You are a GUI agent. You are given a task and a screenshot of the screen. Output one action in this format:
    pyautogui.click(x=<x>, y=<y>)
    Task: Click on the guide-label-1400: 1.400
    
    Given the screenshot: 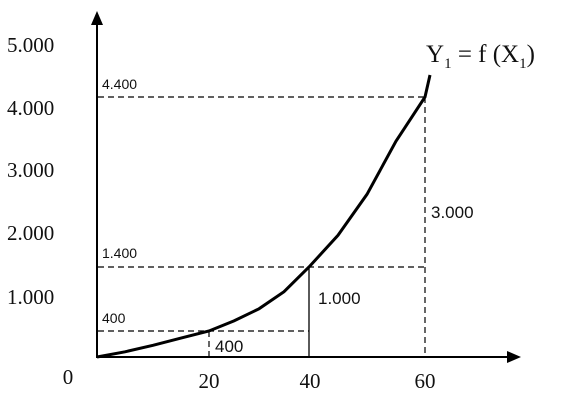 What is the action you would take?
    pyautogui.click(x=119, y=253)
    